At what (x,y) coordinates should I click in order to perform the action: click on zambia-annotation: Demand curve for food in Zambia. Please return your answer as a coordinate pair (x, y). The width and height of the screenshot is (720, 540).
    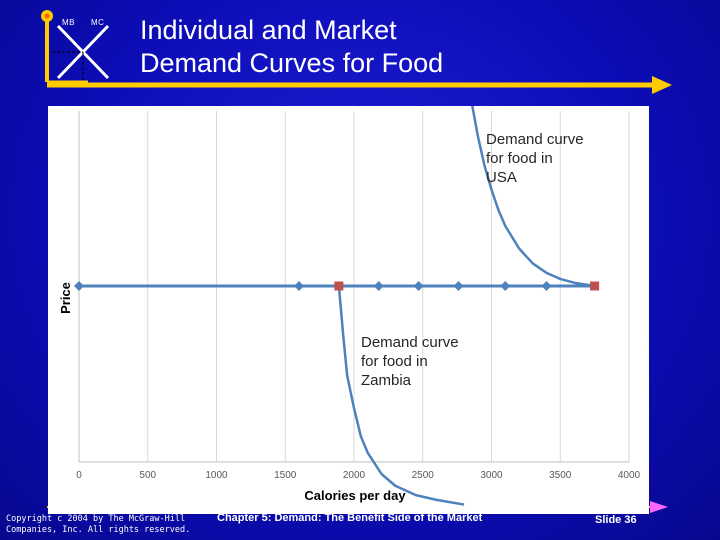
    Looking at the image, I should click on (412, 361).